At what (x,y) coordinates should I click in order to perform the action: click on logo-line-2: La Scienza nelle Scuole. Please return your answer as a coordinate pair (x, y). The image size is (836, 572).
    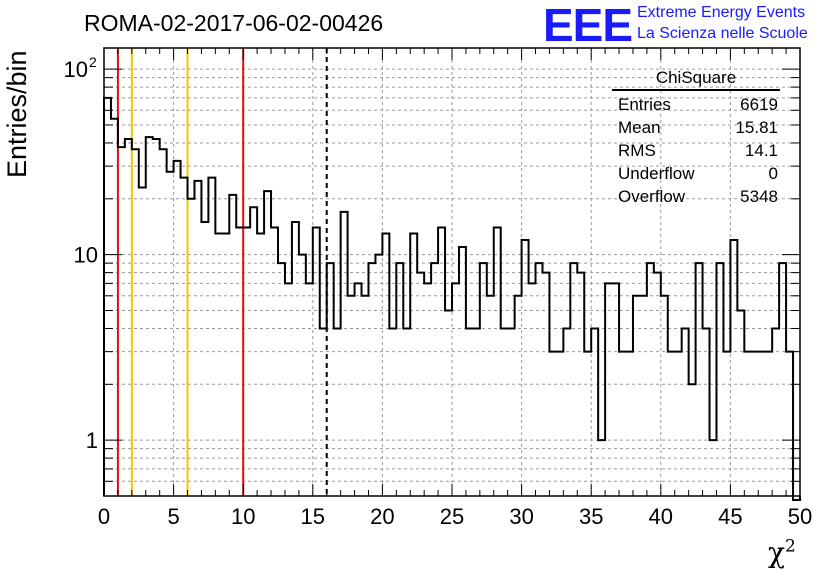
    Looking at the image, I should click on (722, 33).